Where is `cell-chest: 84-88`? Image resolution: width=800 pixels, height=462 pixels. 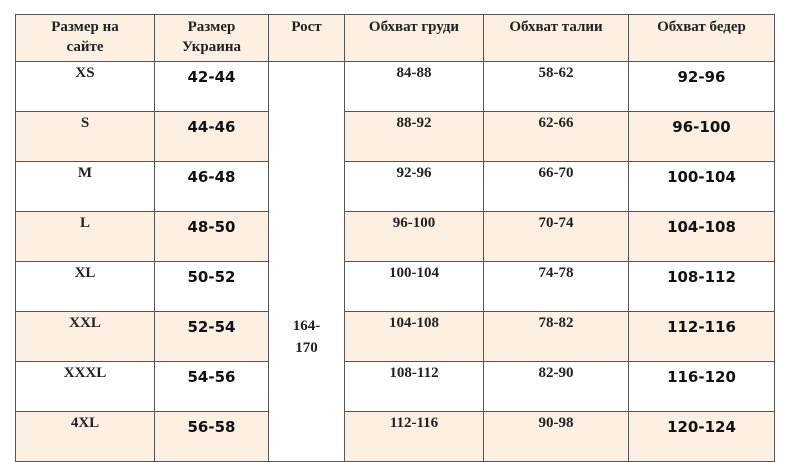
cell-chest: 84-88 is located at coordinates (414, 86).